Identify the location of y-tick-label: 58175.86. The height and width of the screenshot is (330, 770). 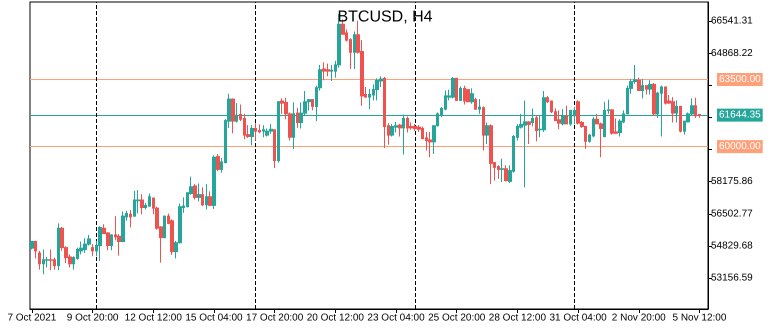
(732, 182).